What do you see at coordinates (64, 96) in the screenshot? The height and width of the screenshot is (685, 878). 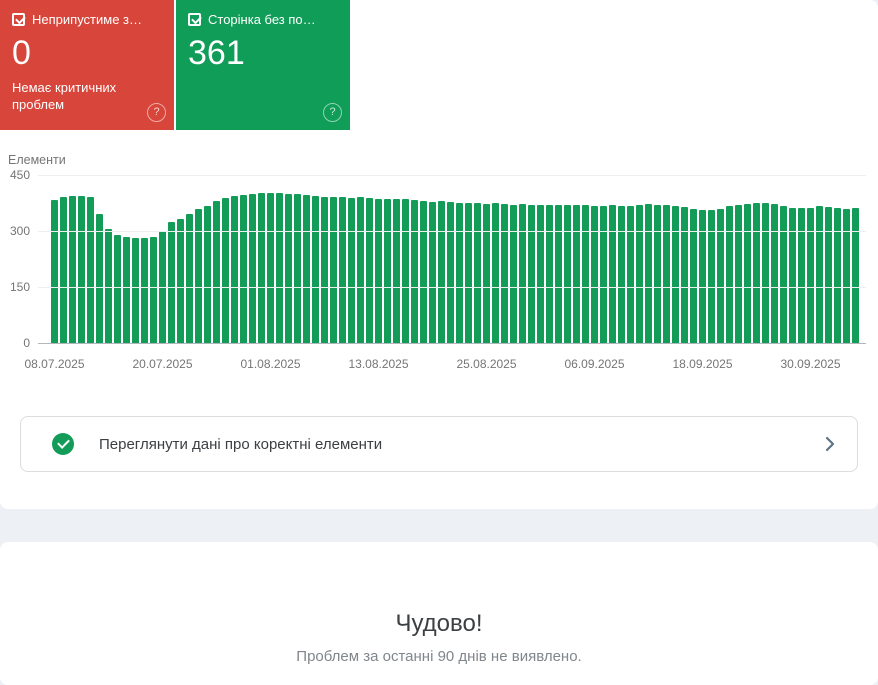 I see `summary-card-subtext: Немає критичних проблем` at bounding box center [64, 96].